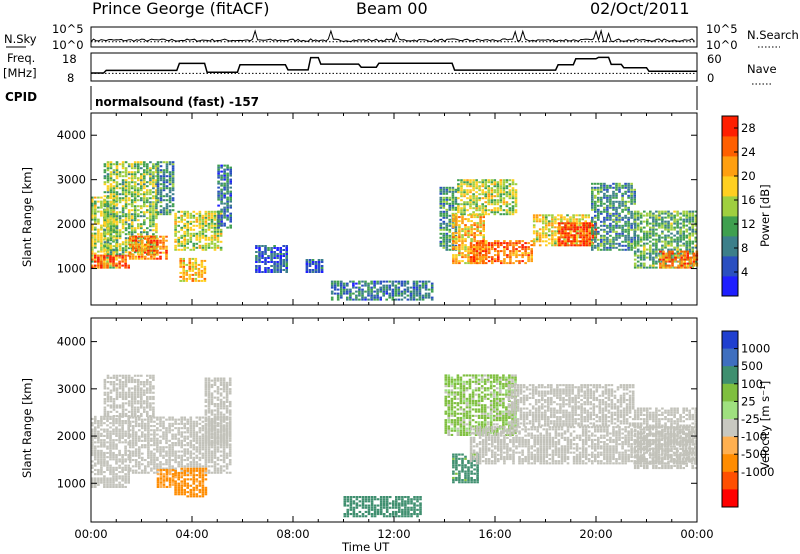 This screenshot has height=554, width=800. What do you see at coordinates (468, 239) in the screenshot?
I see `power-echo-region` at bounding box center [468, 239].